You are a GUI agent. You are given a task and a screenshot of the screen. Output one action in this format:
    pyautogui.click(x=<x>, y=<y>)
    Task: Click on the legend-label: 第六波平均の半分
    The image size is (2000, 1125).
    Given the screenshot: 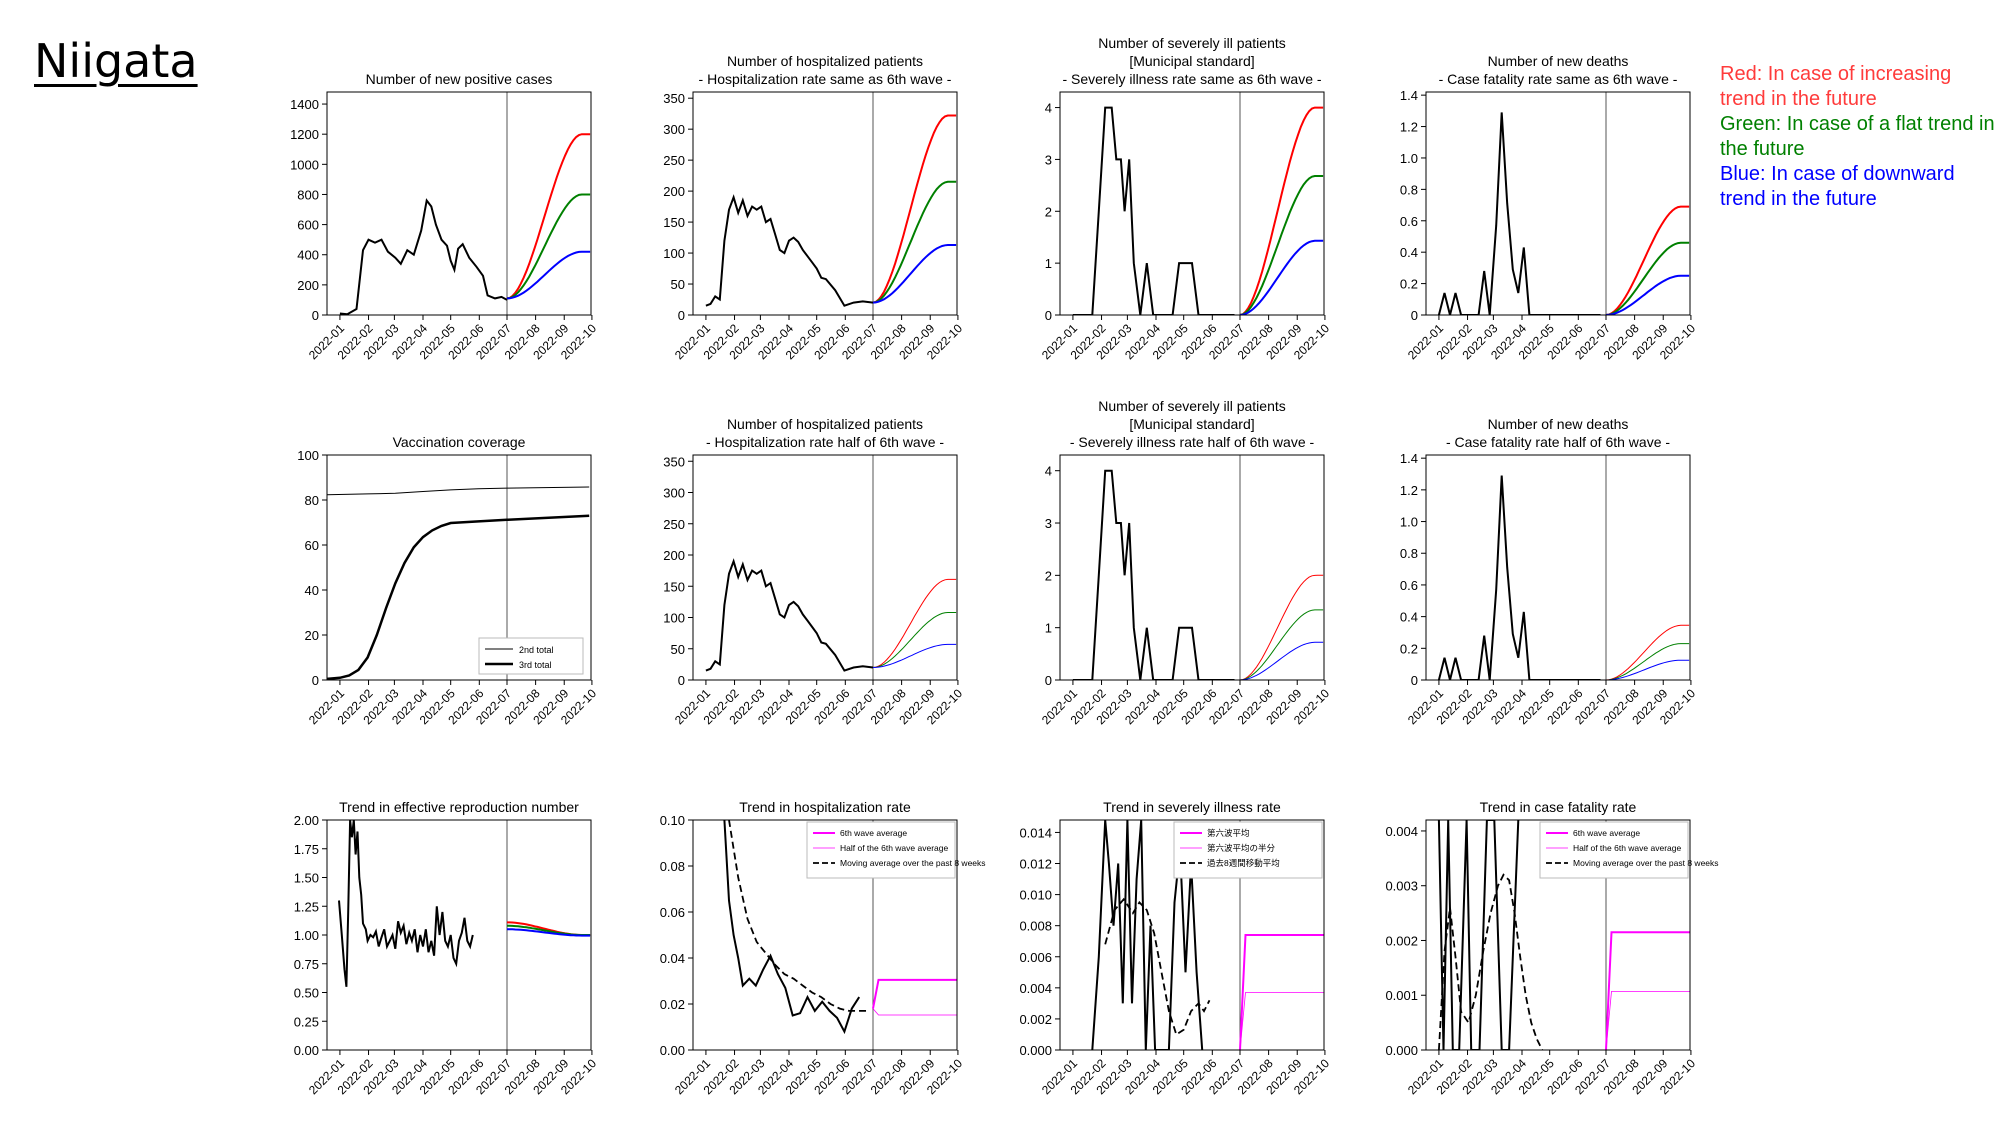 What is the action you would take?
    pyautogui.click(x=1241, y=848)
    